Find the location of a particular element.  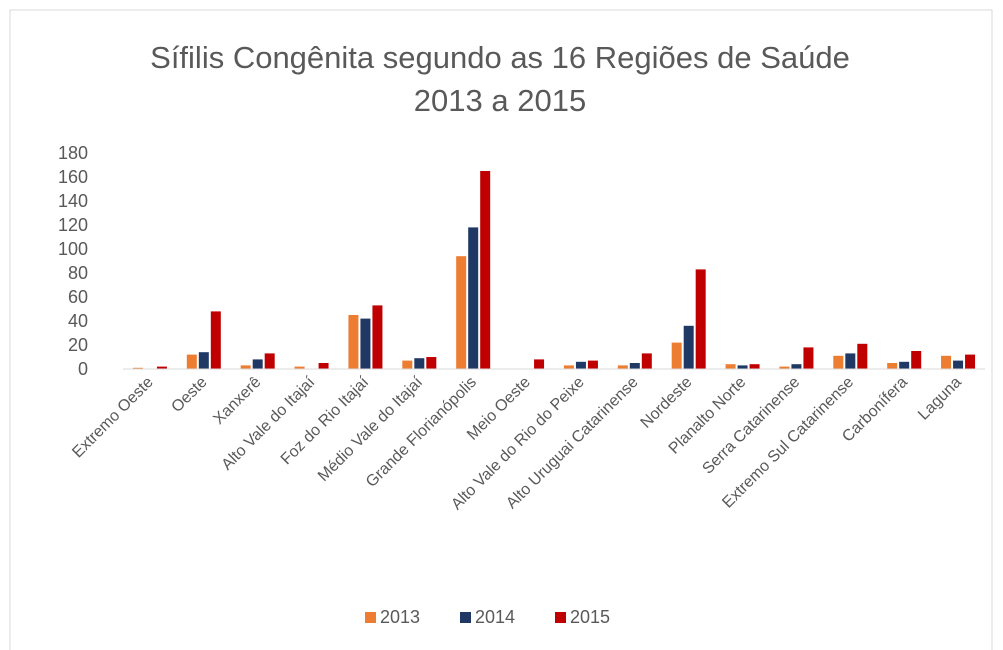

y-tick-label: 40 is located at coordinates (78, 321).